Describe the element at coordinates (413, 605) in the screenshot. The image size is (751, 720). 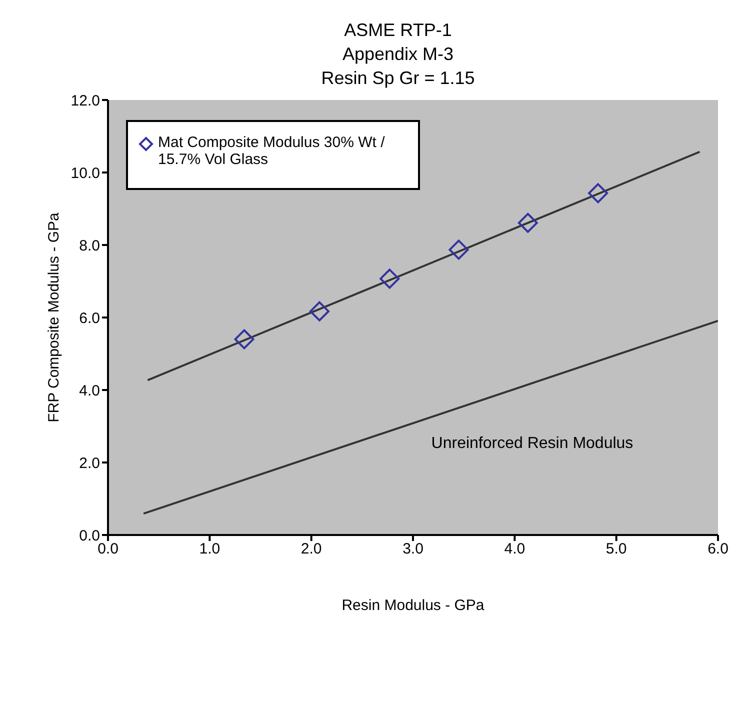
I see `x-axis-title: Resin Modulus - GPa` at that location.